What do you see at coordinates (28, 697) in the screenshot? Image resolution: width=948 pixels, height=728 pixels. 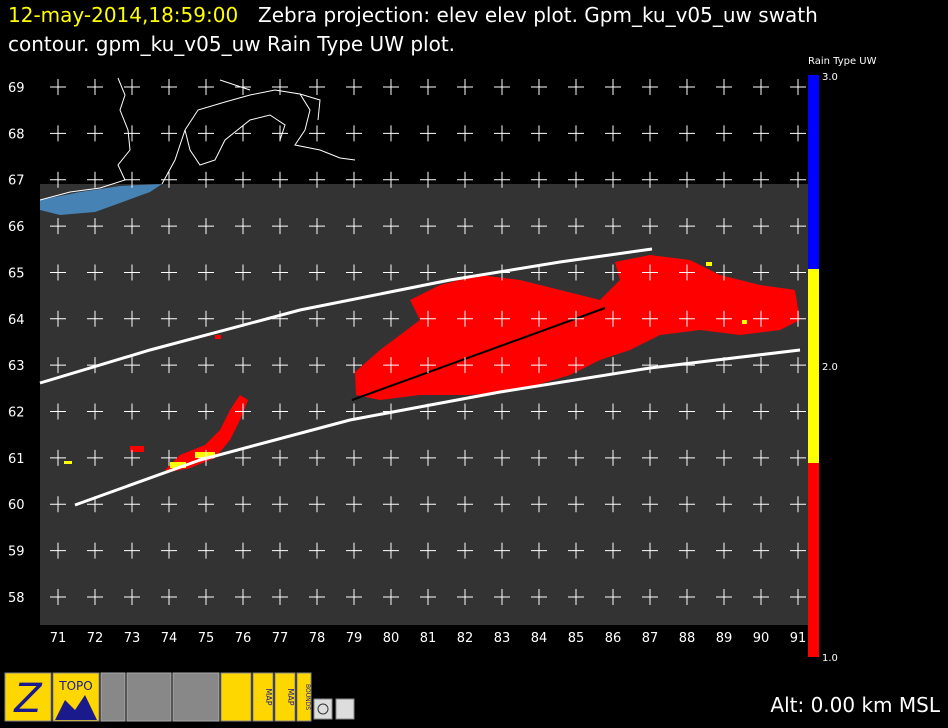 I see `icon-zebra` at bounding box center [28, 697].